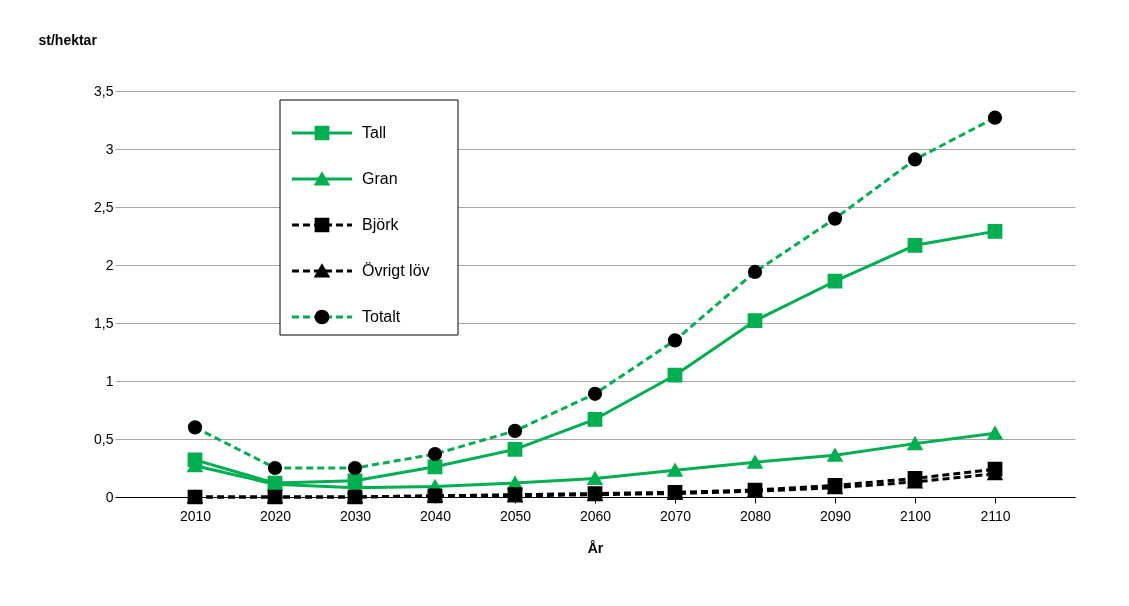 The width and height of the screenshot is (1129, 606). Describe the element at coordinates (755, 515) in the screenshot. I see `x-tick-label: 2080` at that location.